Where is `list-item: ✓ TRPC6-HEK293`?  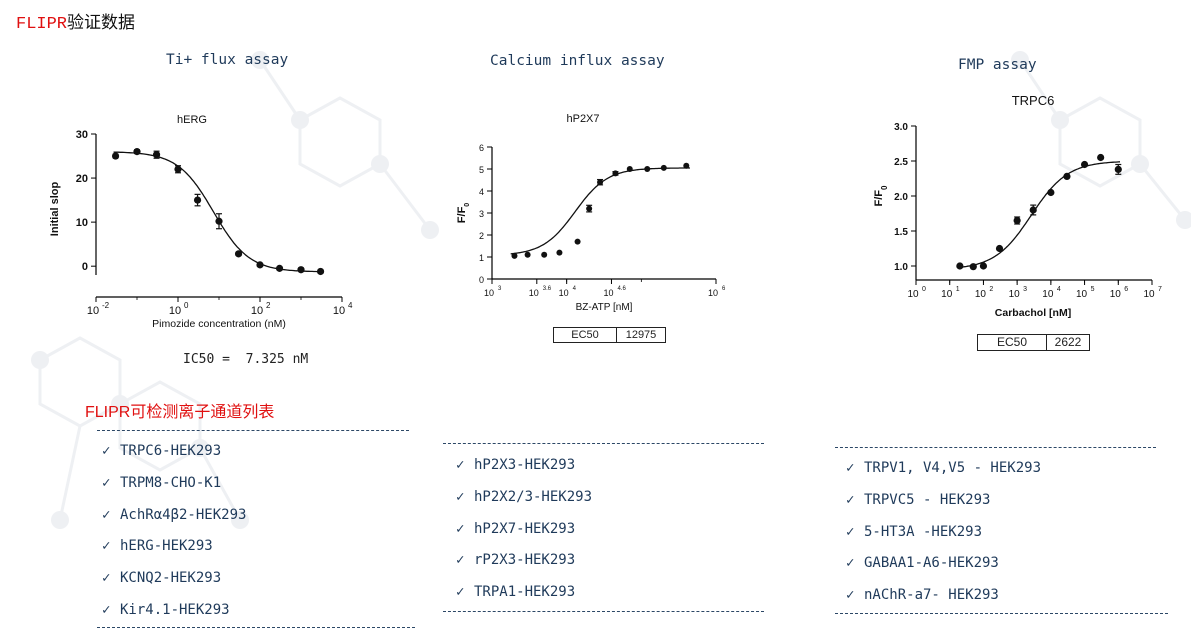 list-item: ✓ TRPC6-HEK293 is located at coordinates (174, 452).